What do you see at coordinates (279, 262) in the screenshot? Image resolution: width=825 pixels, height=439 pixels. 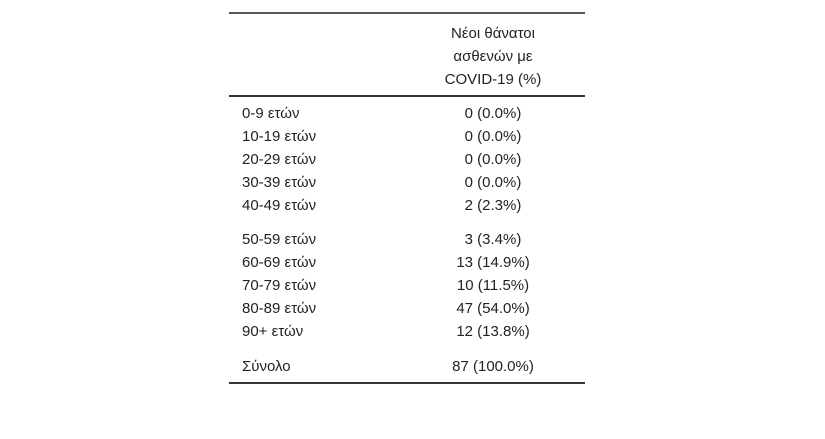 I see `age-group-label: 60-69 ετών` at bounding box center [279, 262].